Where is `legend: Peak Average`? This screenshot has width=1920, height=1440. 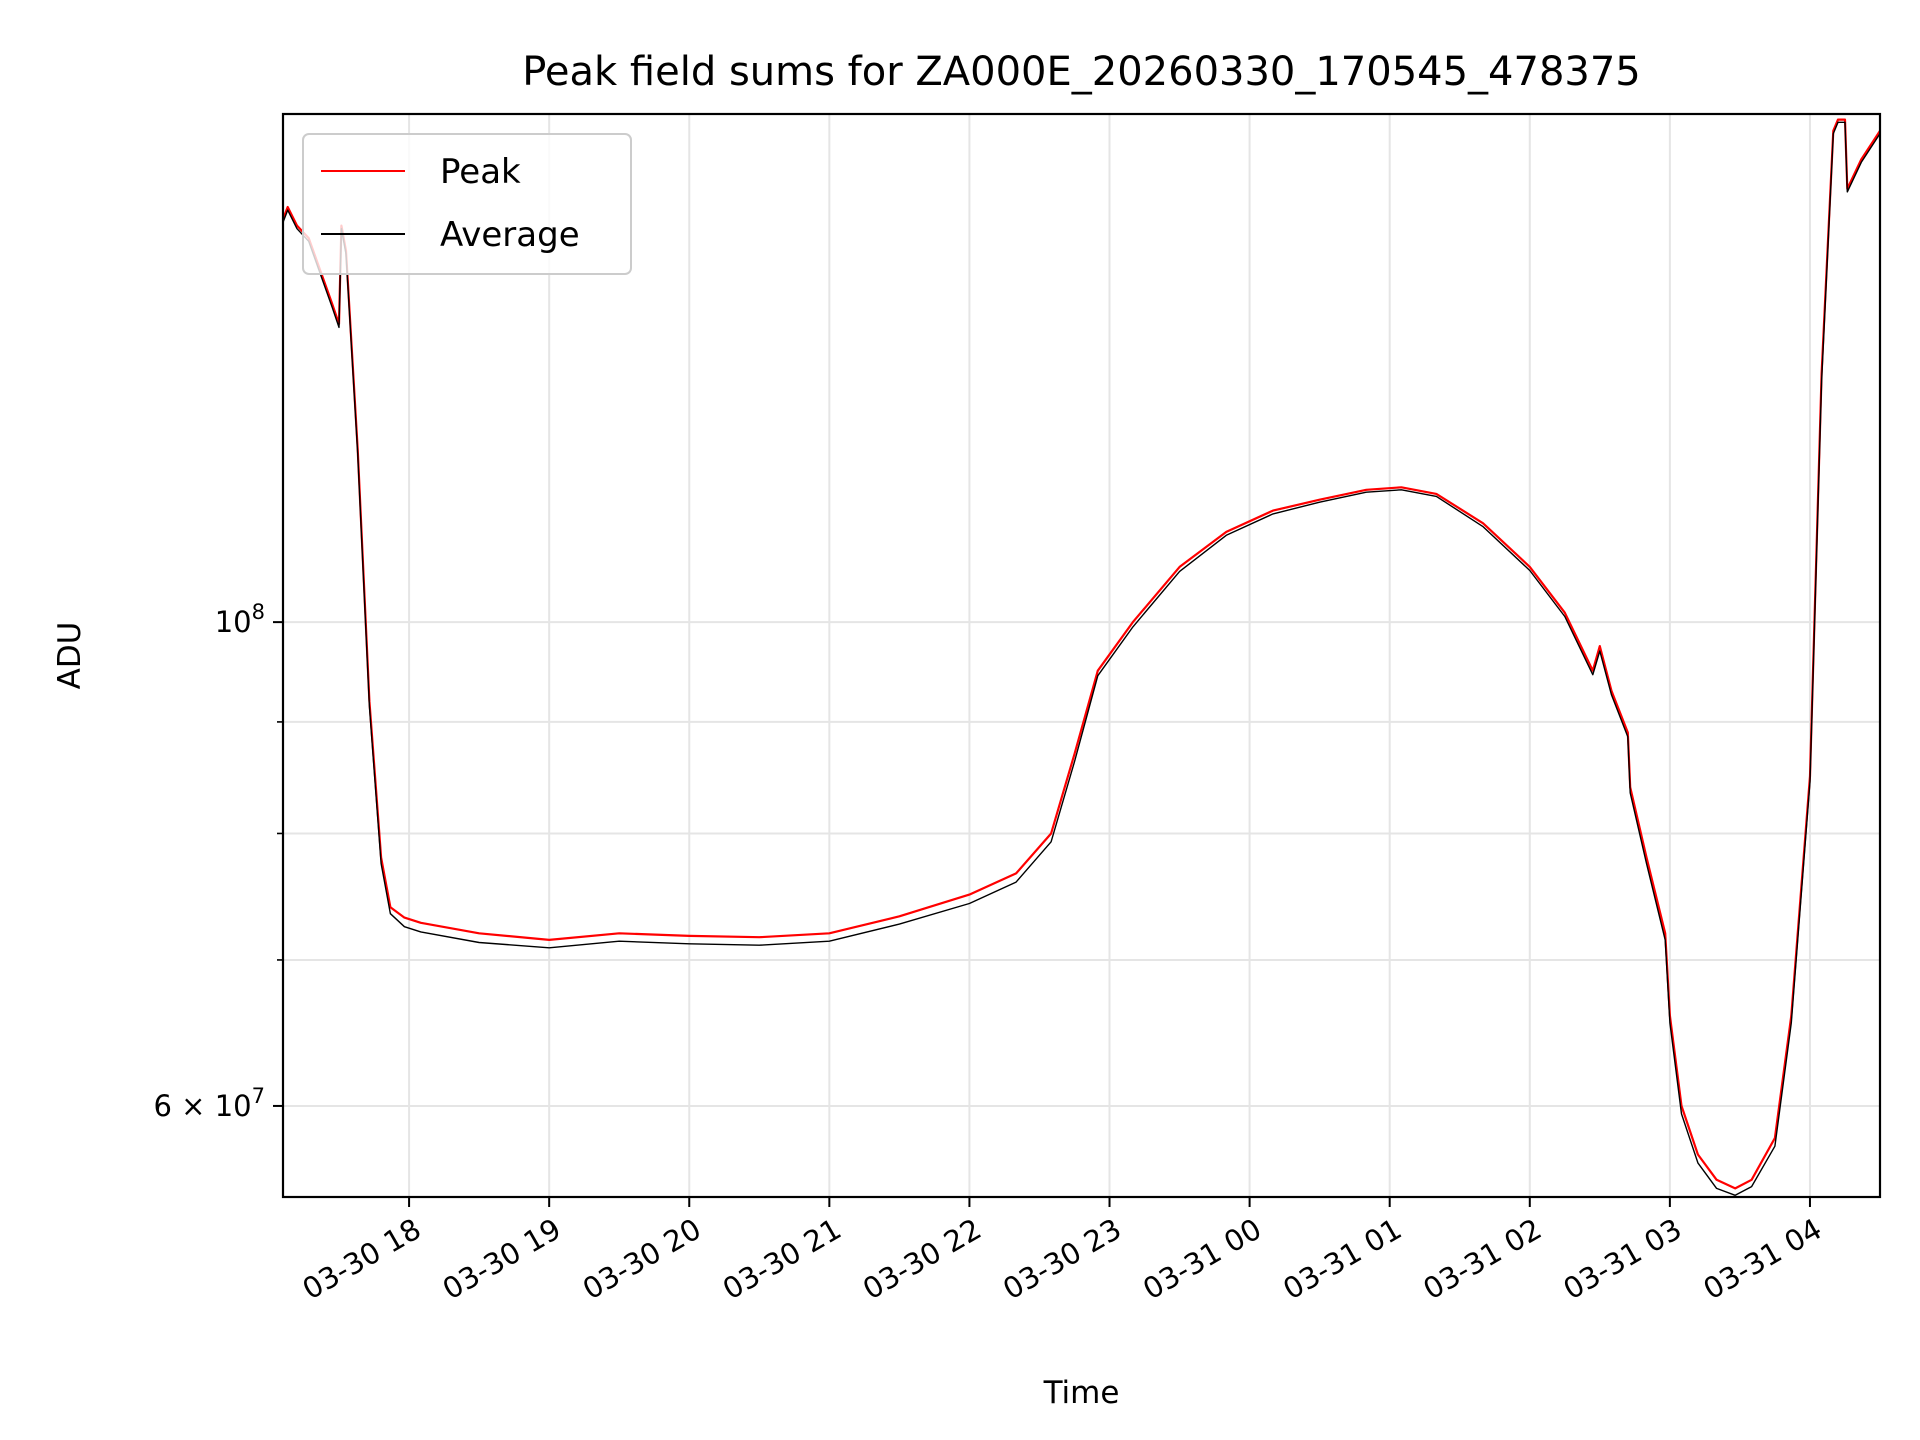 legend: Peak Average is located at coordinates (467, 204).